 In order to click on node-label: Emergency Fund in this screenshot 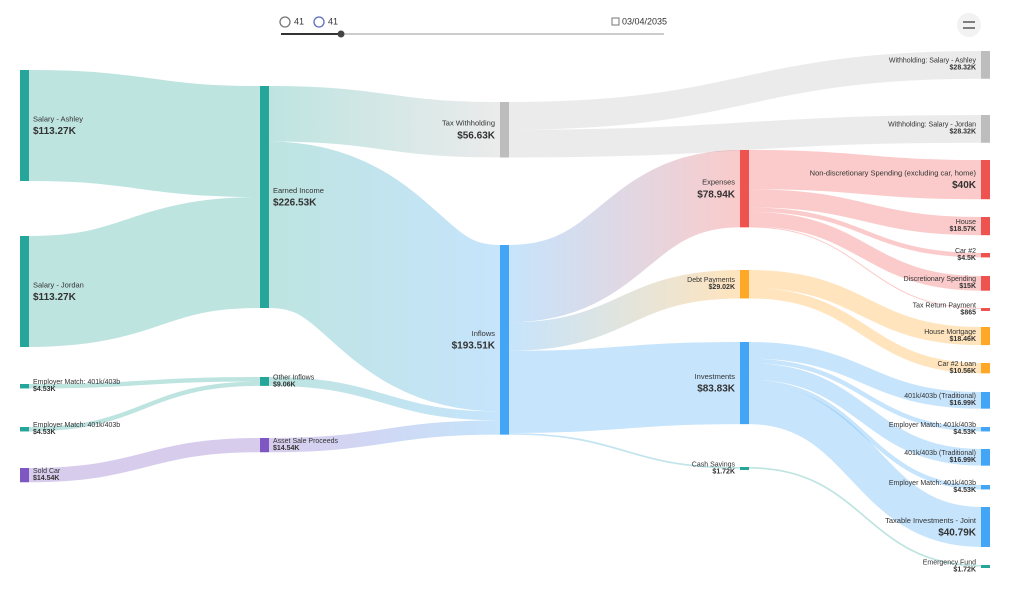, I will do `click(949, 562)`.